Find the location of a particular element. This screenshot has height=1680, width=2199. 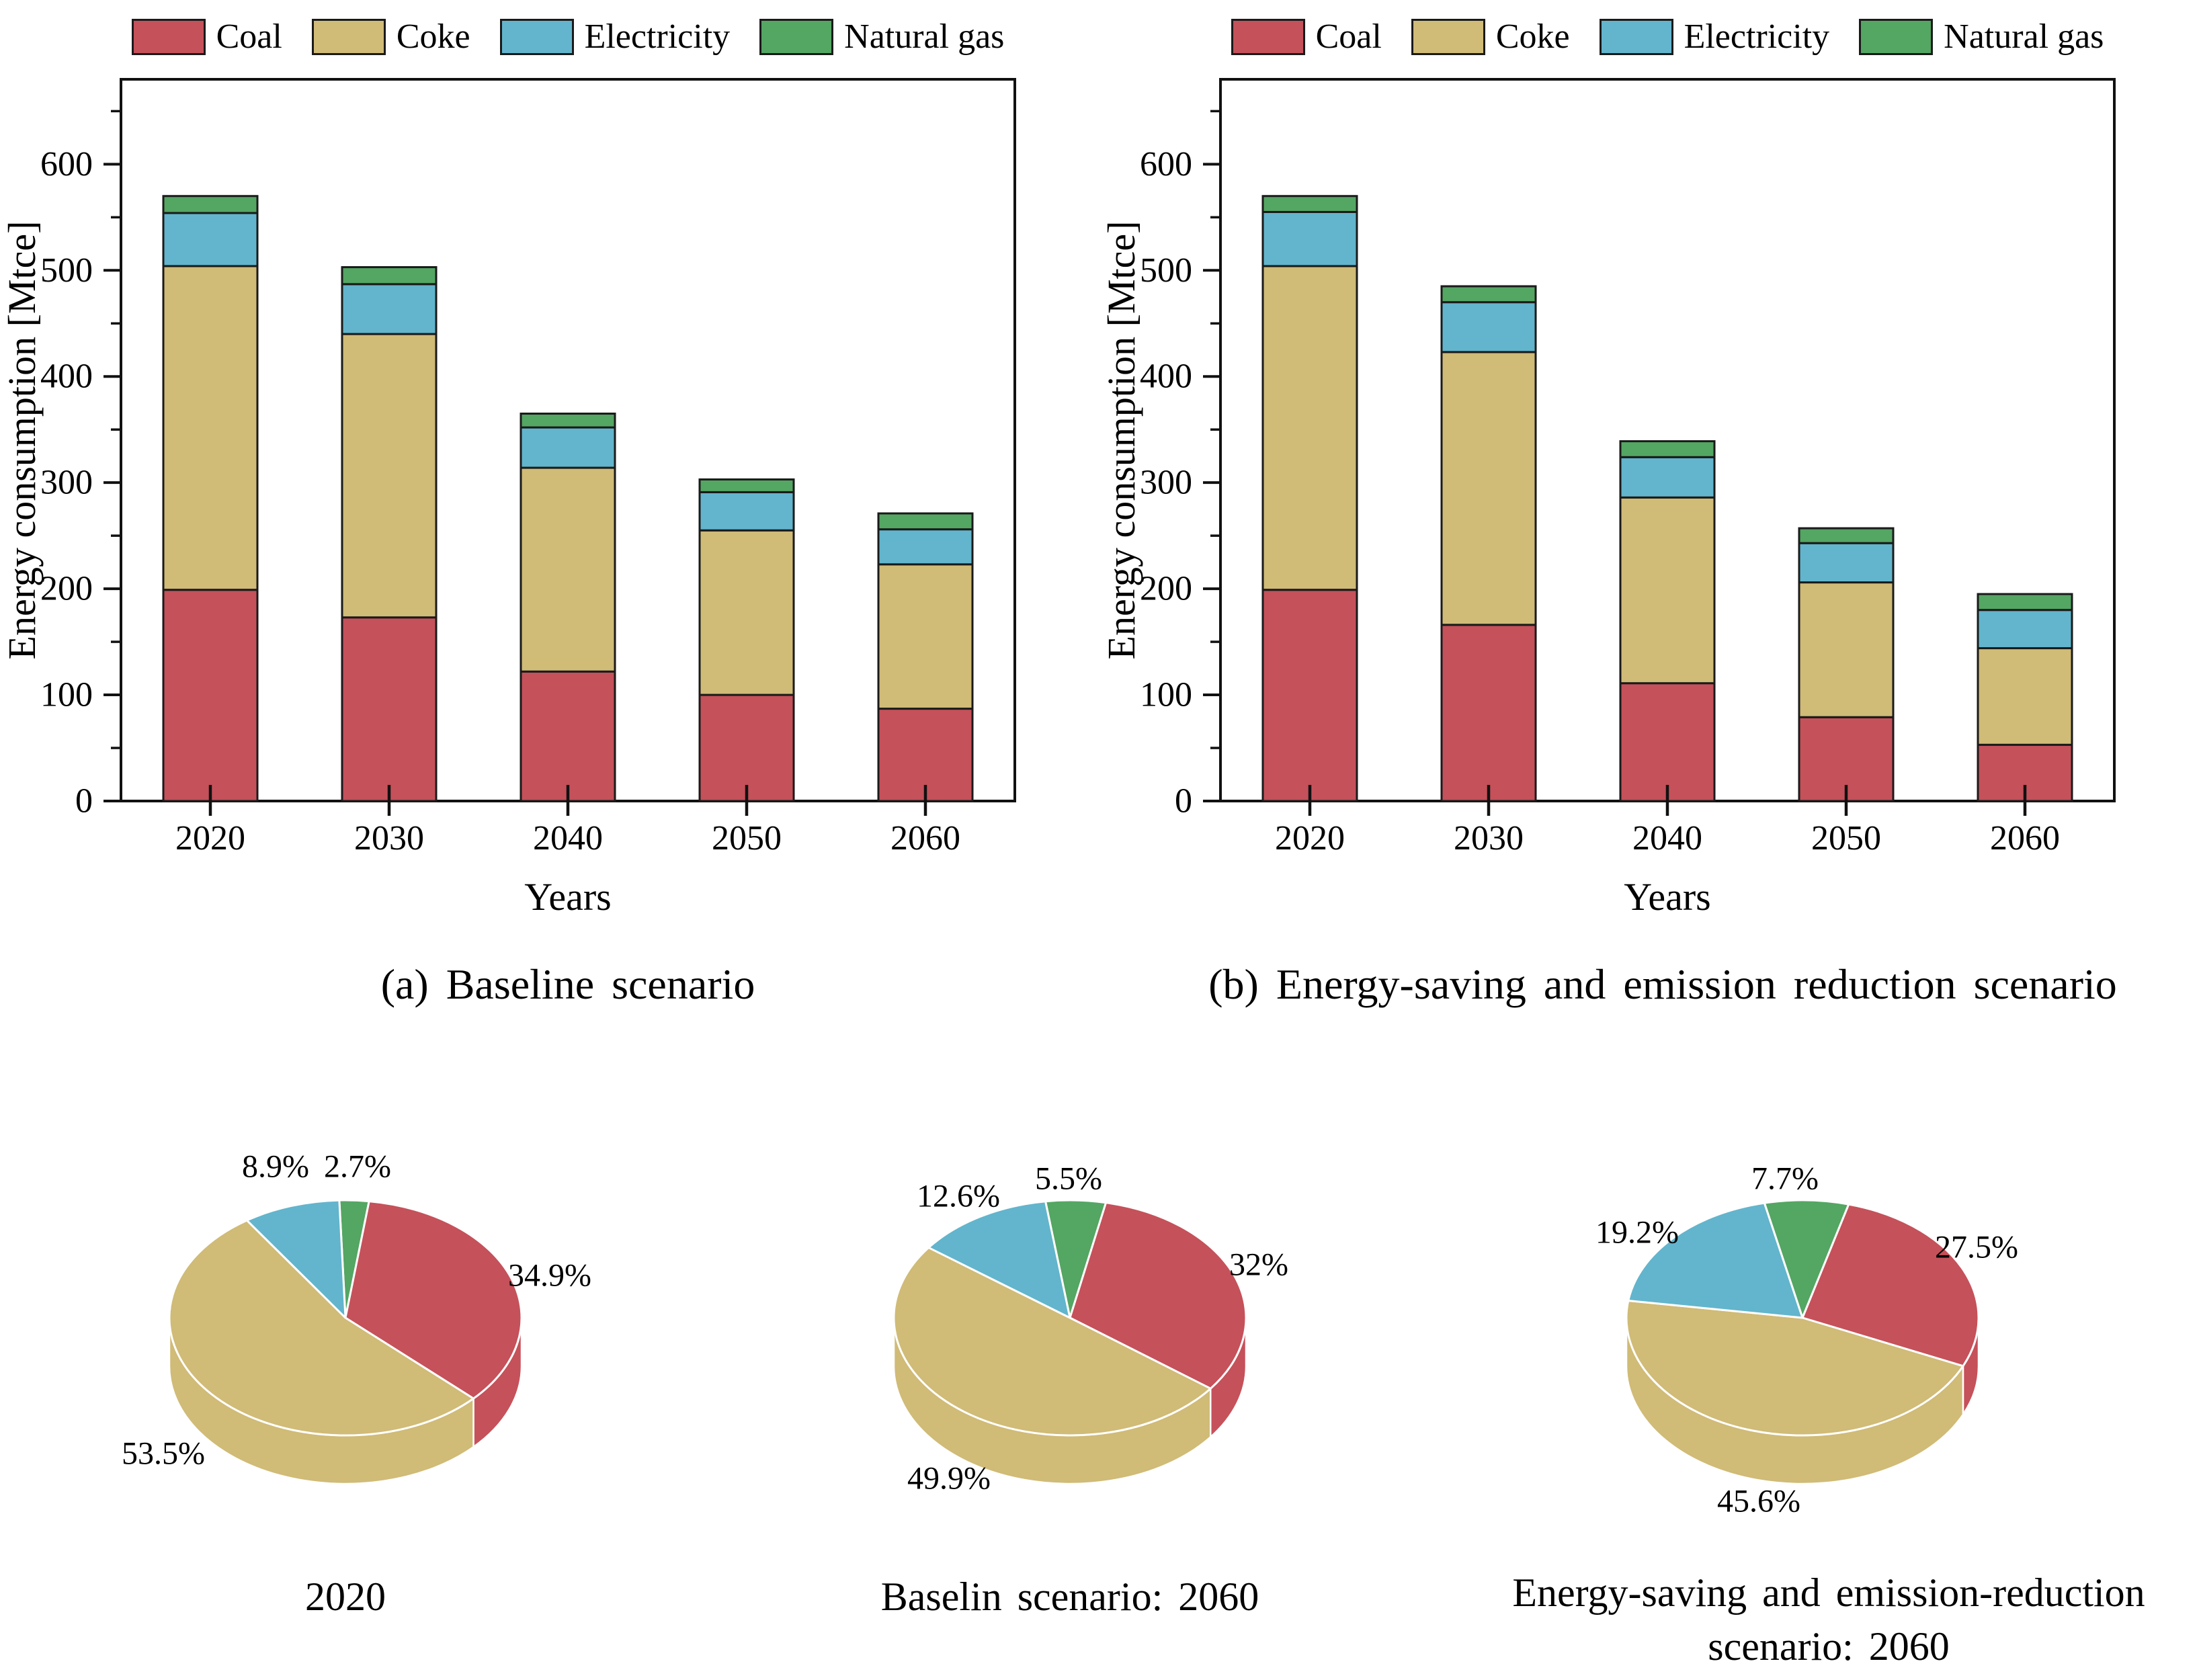

pie-label-coke: 45.6% is located at coordinates (1758, 1501).